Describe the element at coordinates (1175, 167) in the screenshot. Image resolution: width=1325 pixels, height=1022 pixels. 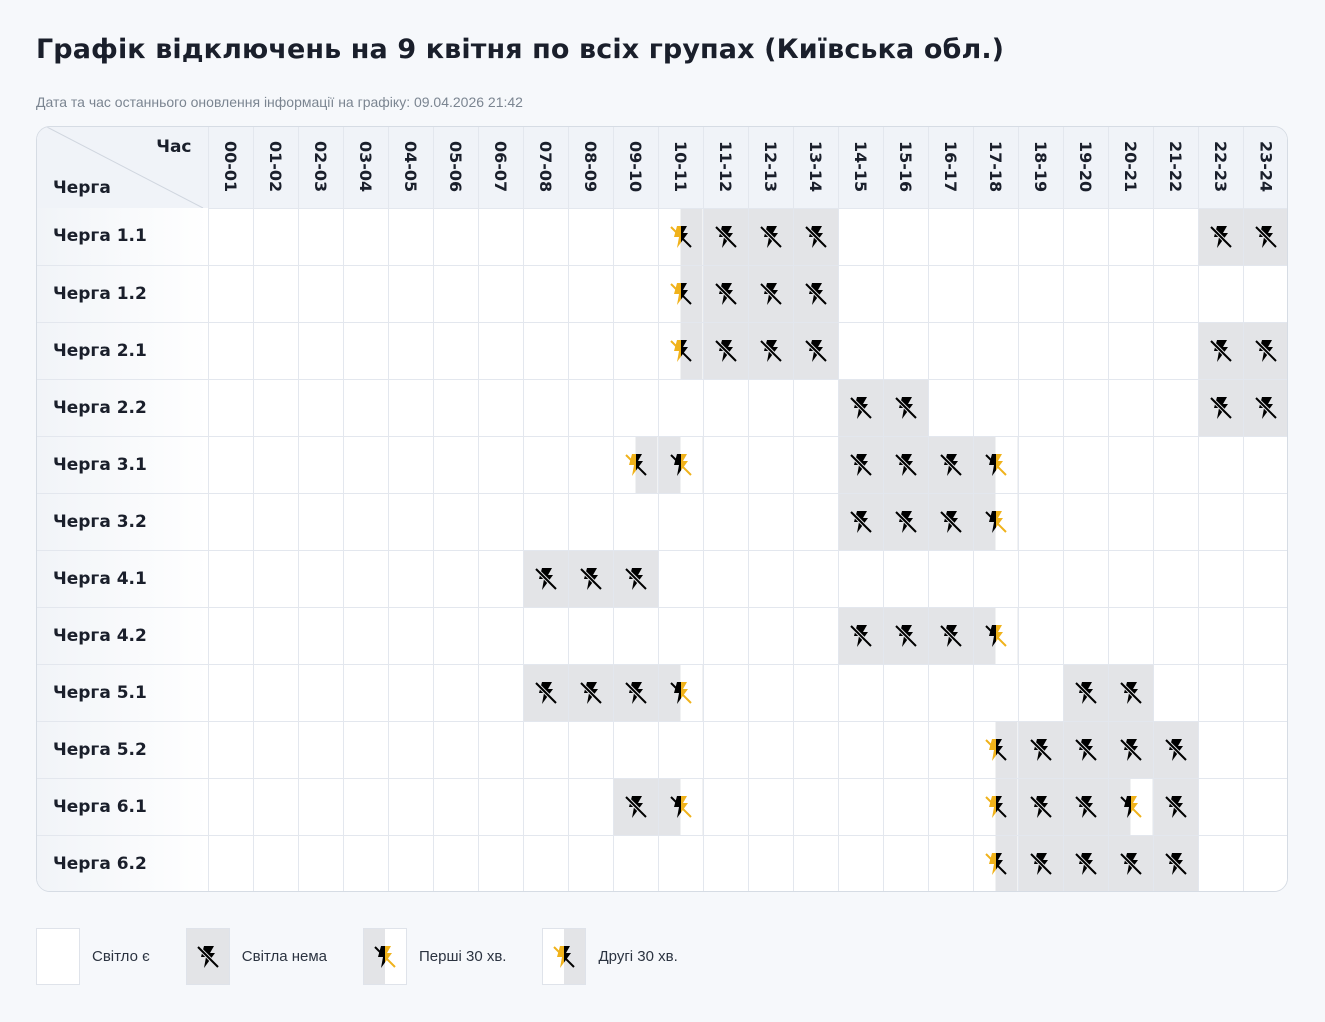
I see `hour-header-label: 21-22` at that location.